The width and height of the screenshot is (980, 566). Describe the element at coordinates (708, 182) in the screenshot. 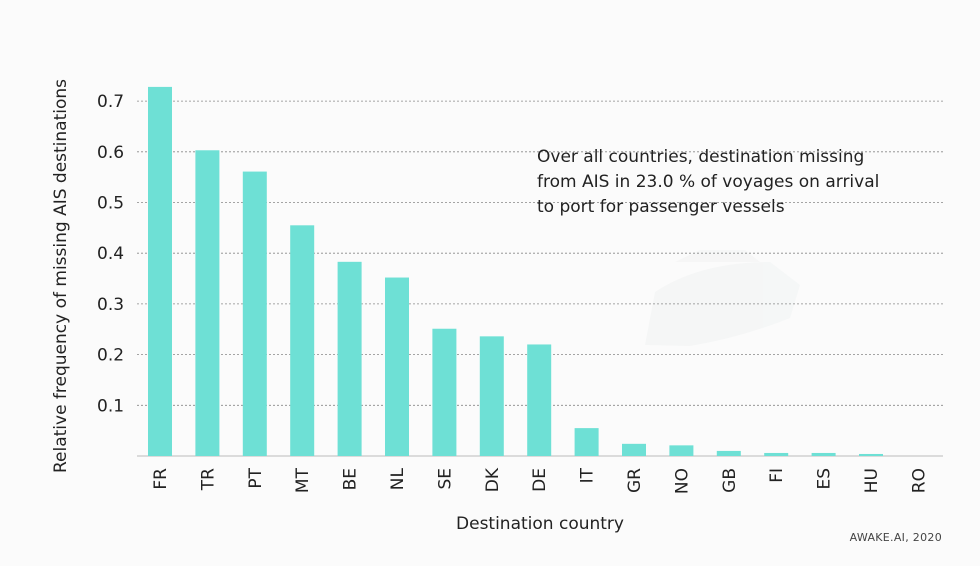

I see `annotation-line-2: from AIS in 23.0 % of voyages on arrival` at that location.